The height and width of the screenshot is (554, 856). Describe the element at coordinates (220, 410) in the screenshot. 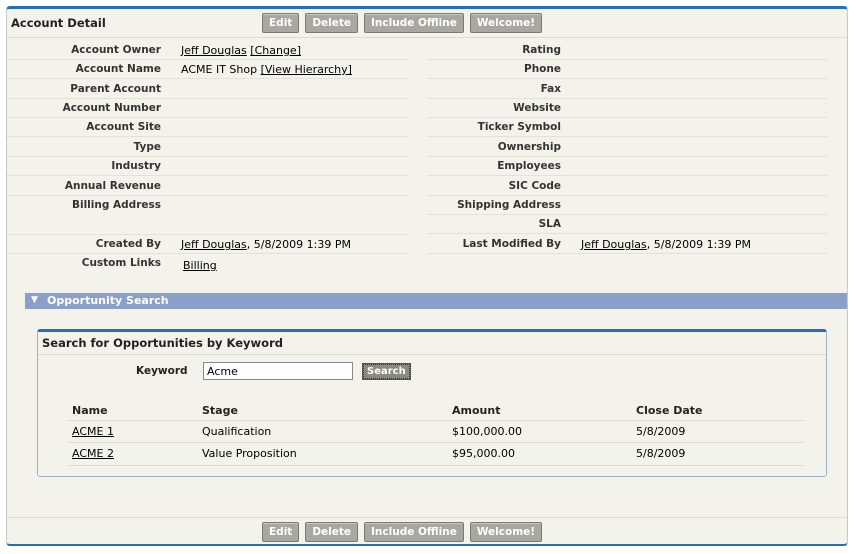

I see `column-header-stage: Stage` at that location.